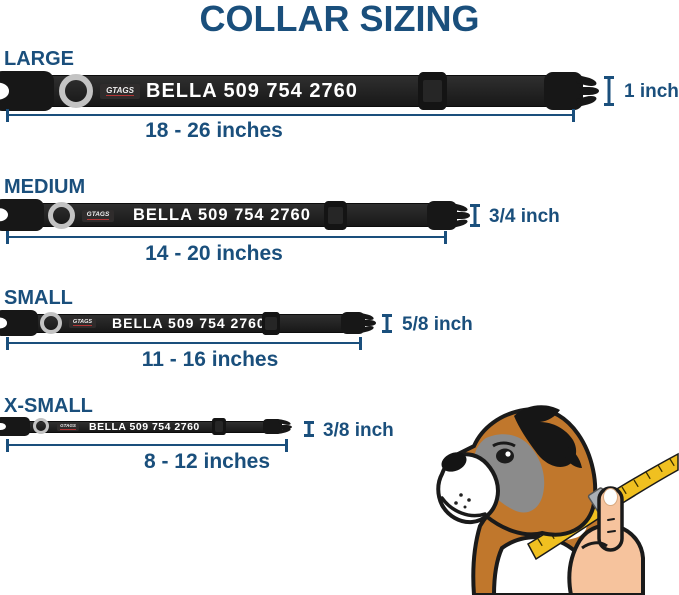  I want to click on size-label: X-SMALL, so click(48, 406).